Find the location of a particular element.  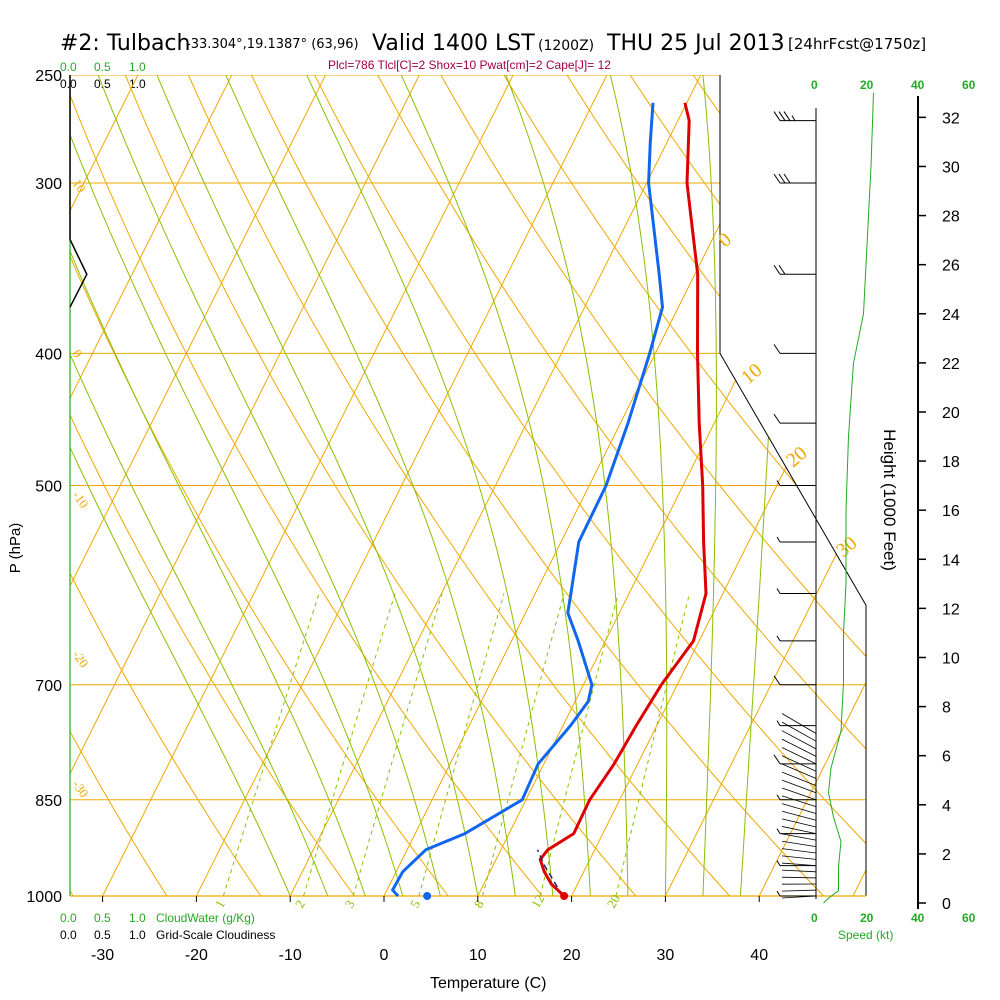

temperature-trace is located at coordinates (623, 500).